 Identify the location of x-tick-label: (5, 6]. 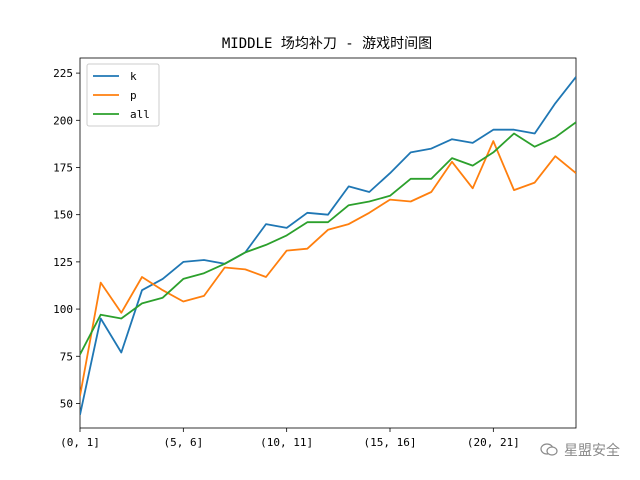
(183, 442).